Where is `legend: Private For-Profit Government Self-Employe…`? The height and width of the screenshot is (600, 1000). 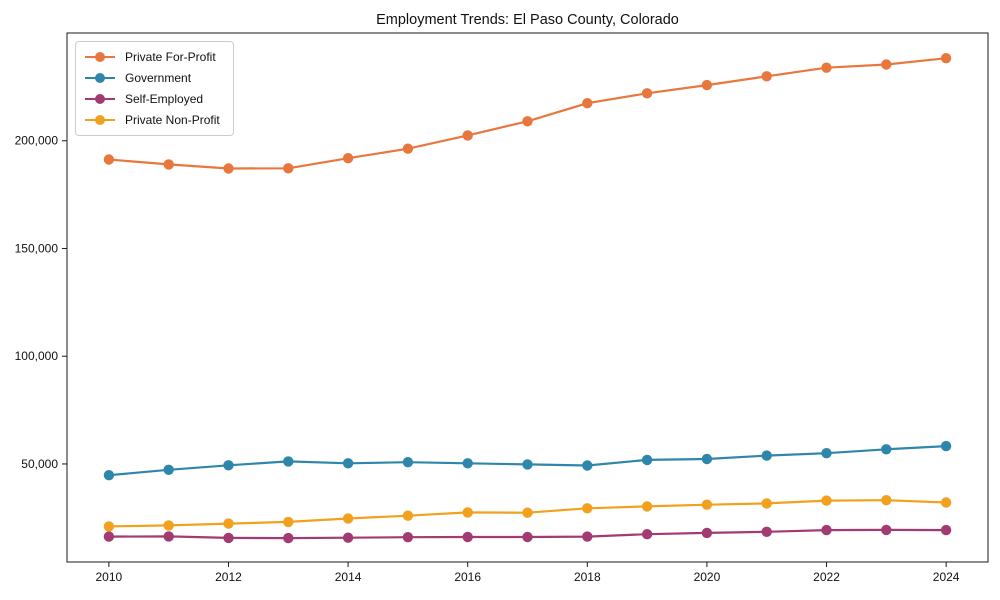 legend: Private For-Profit Government Self-Employe… is located at coordinates (154, 88).